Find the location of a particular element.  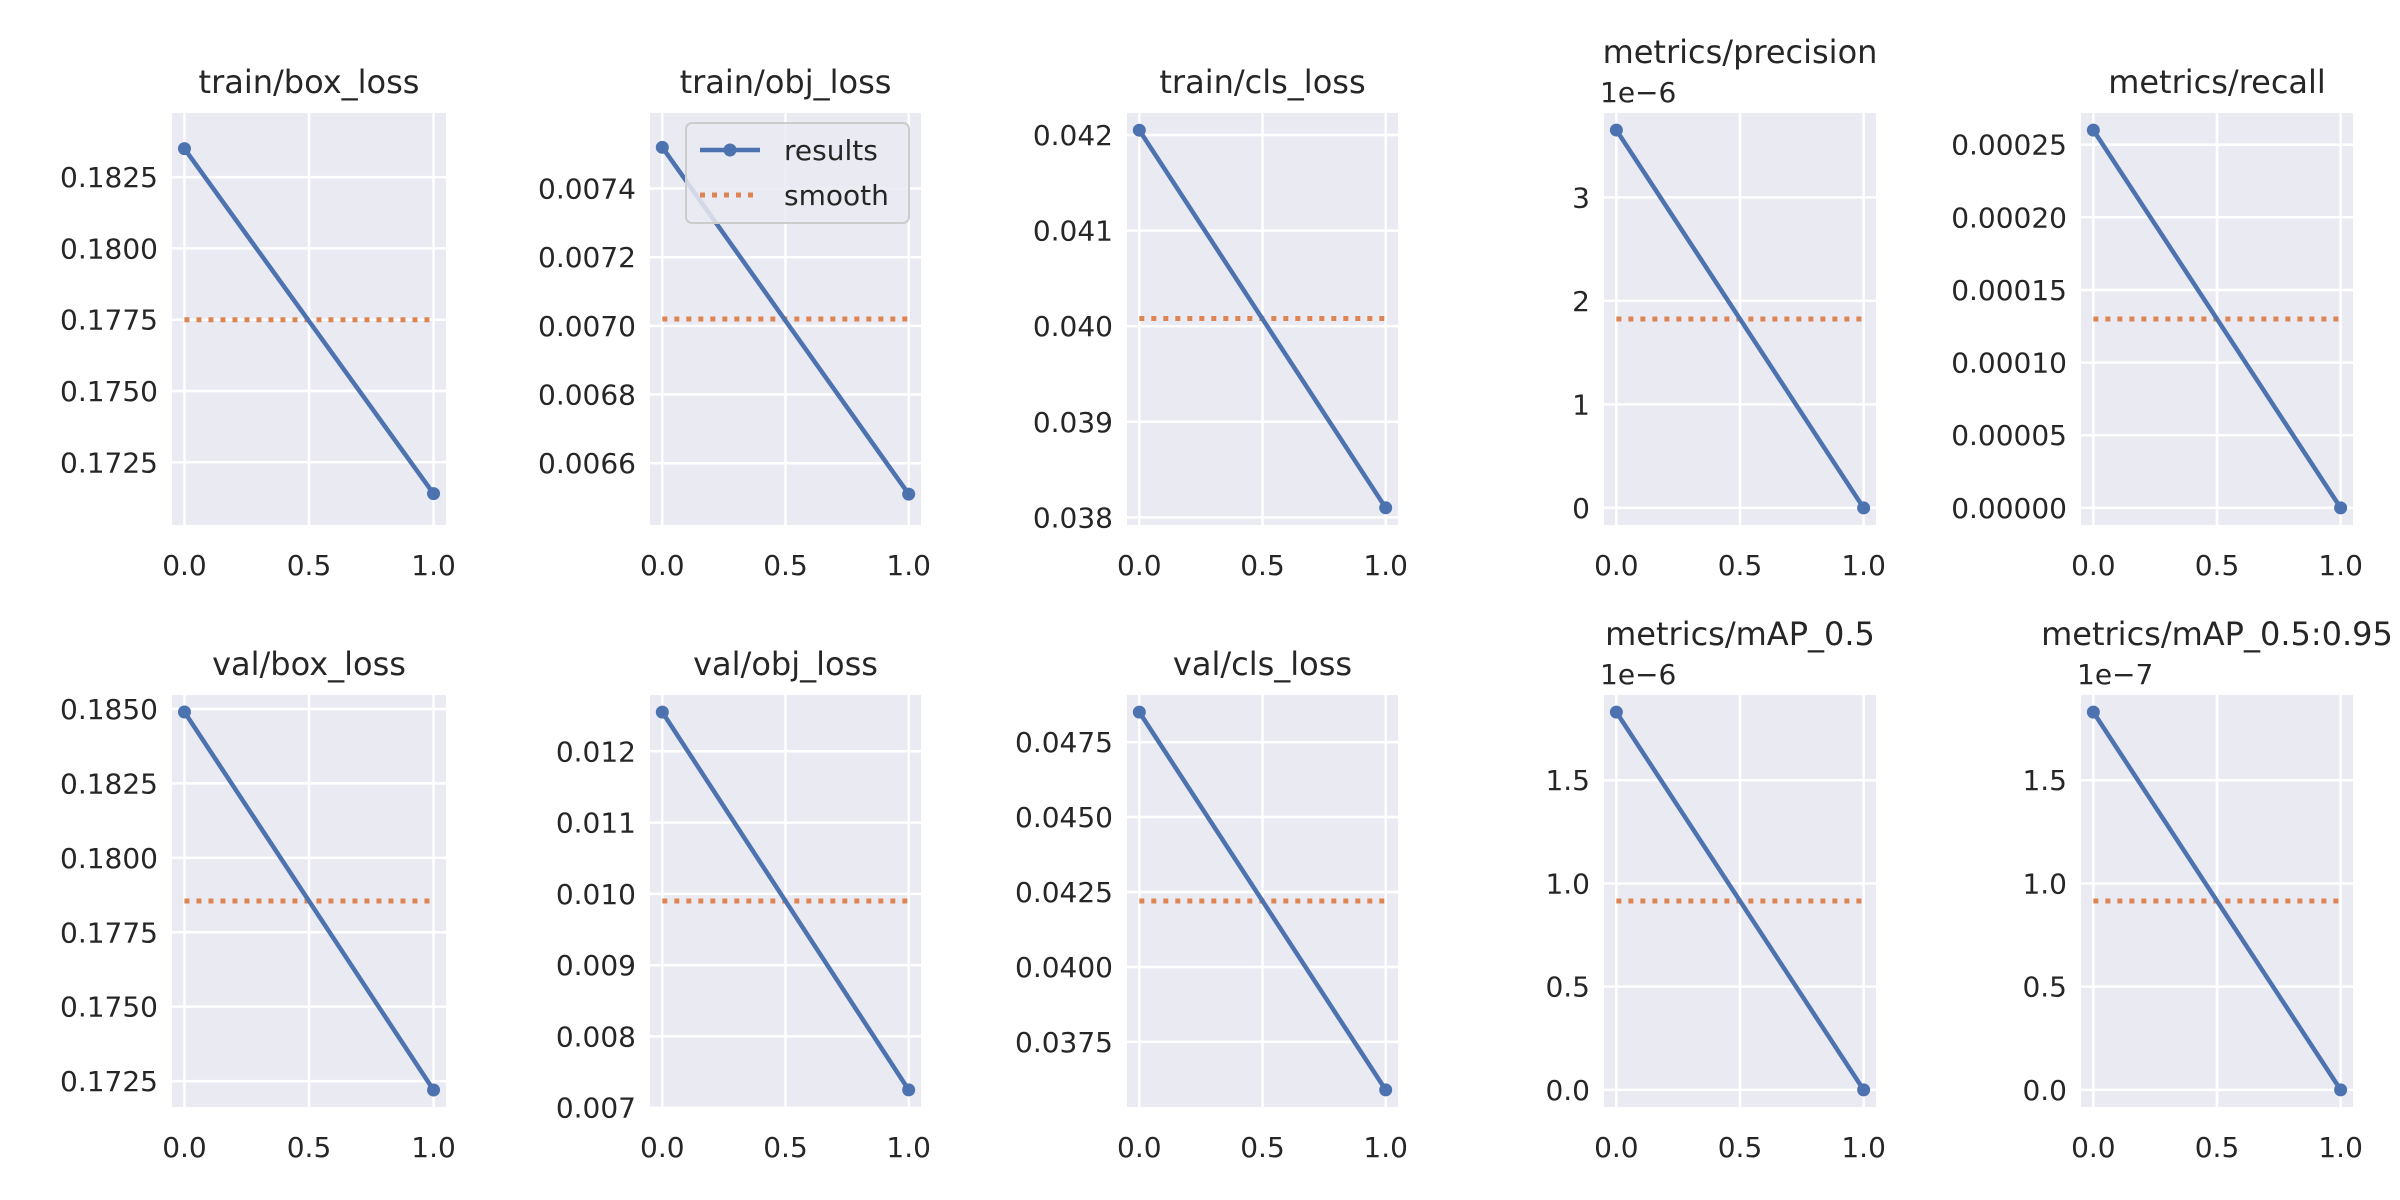

y-tick-label: 0.5 is located at coordinates (1567, 987).